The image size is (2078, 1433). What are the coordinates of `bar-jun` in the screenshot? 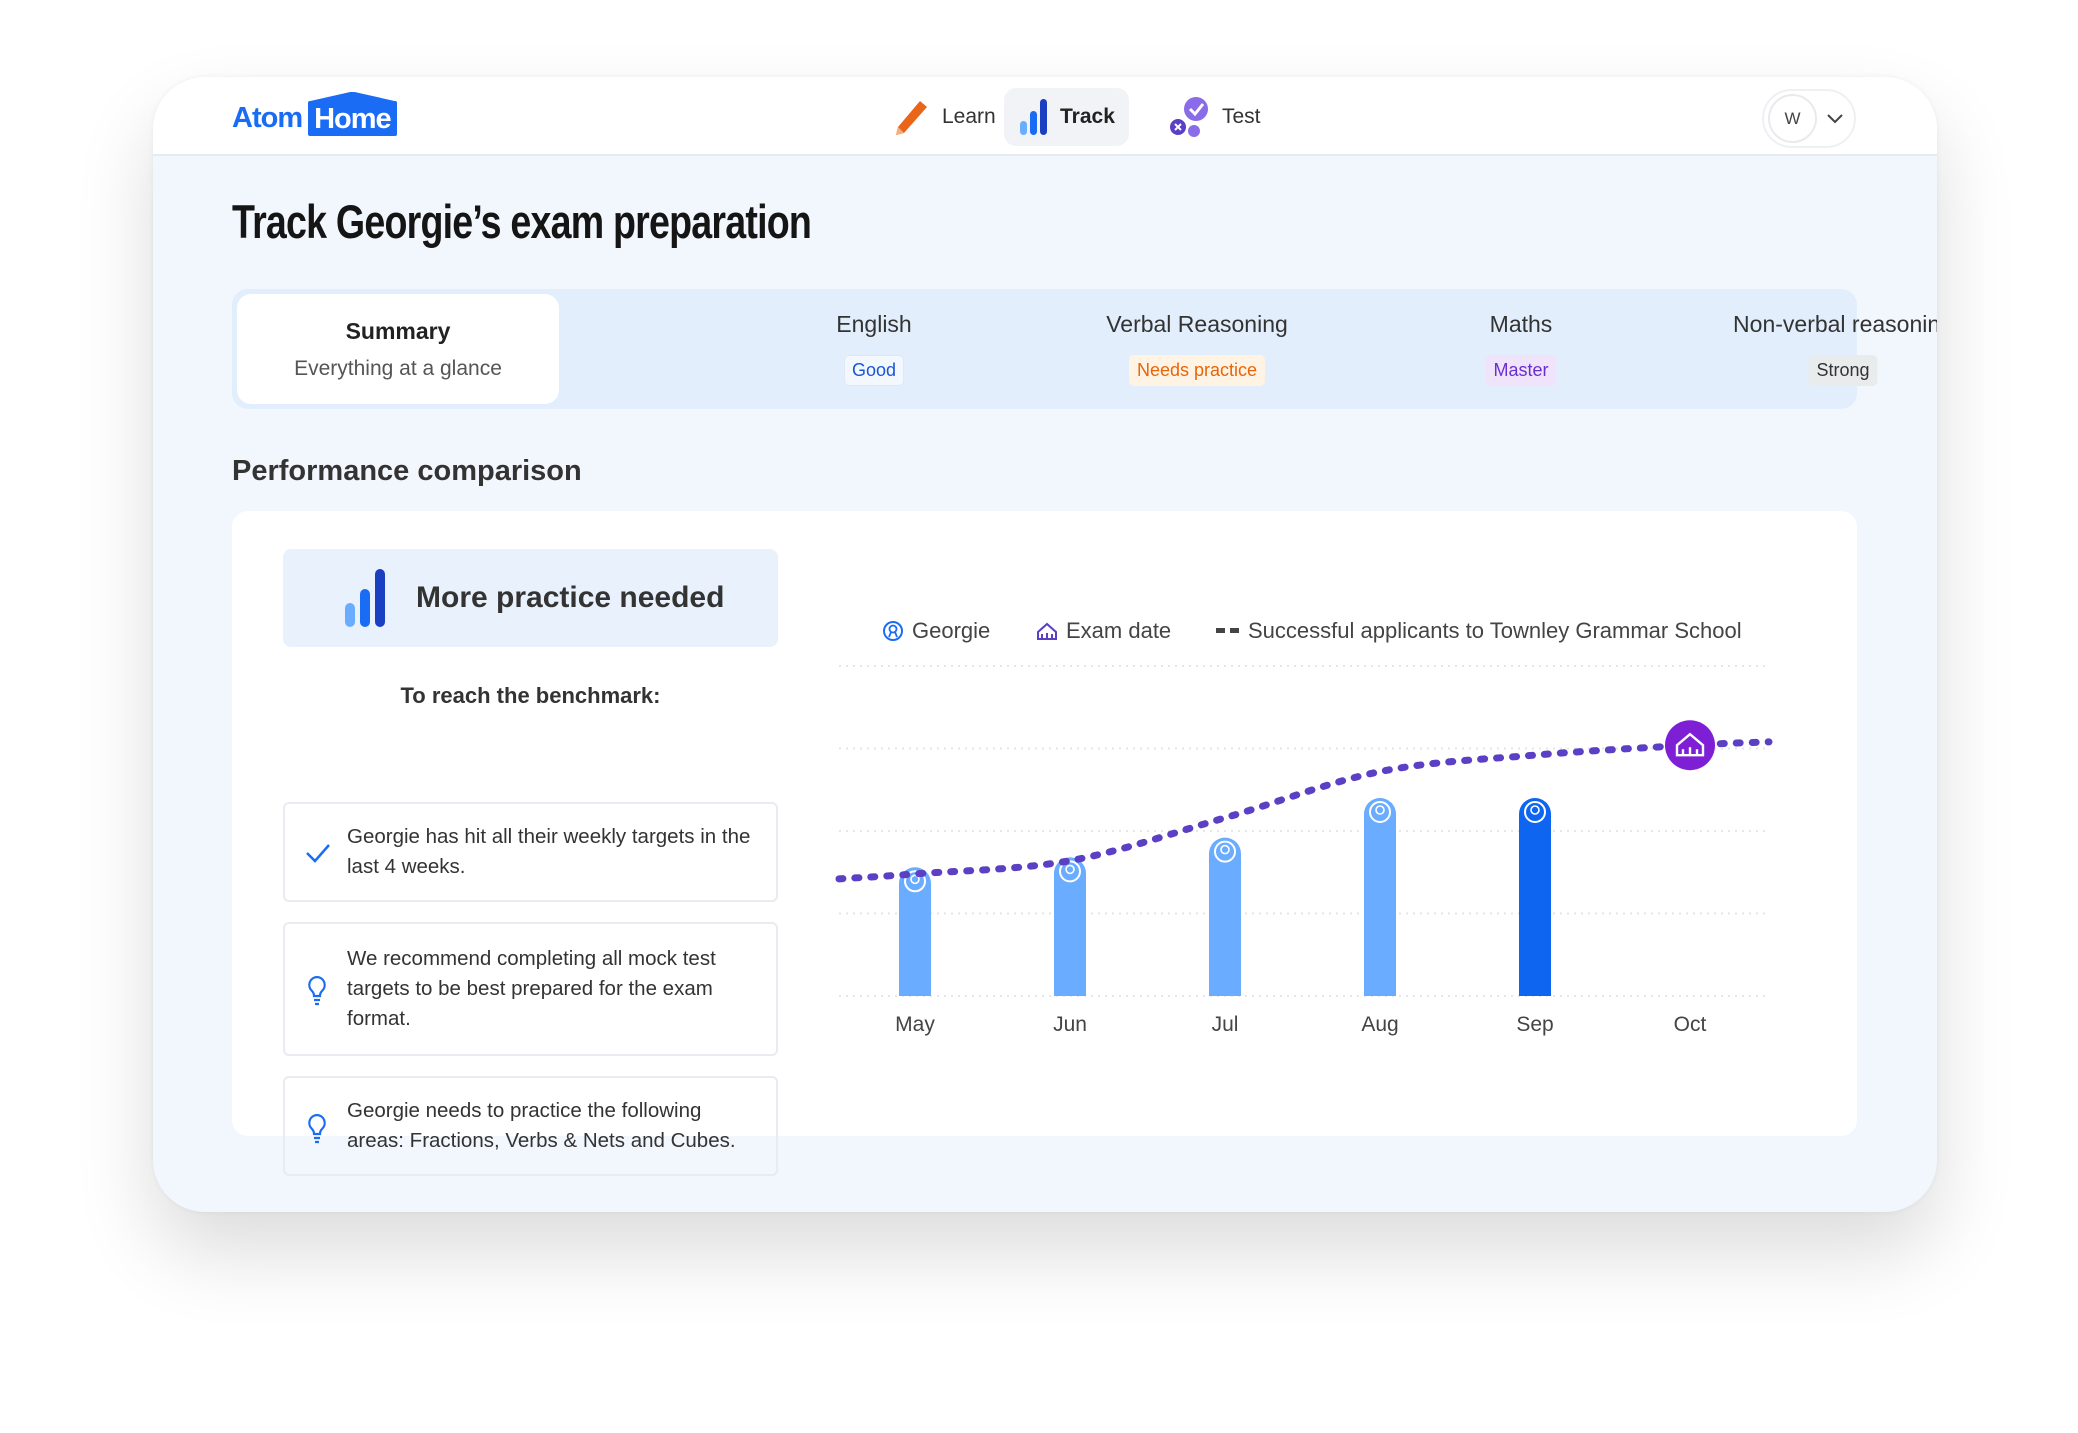 It's located at (1070, 926).